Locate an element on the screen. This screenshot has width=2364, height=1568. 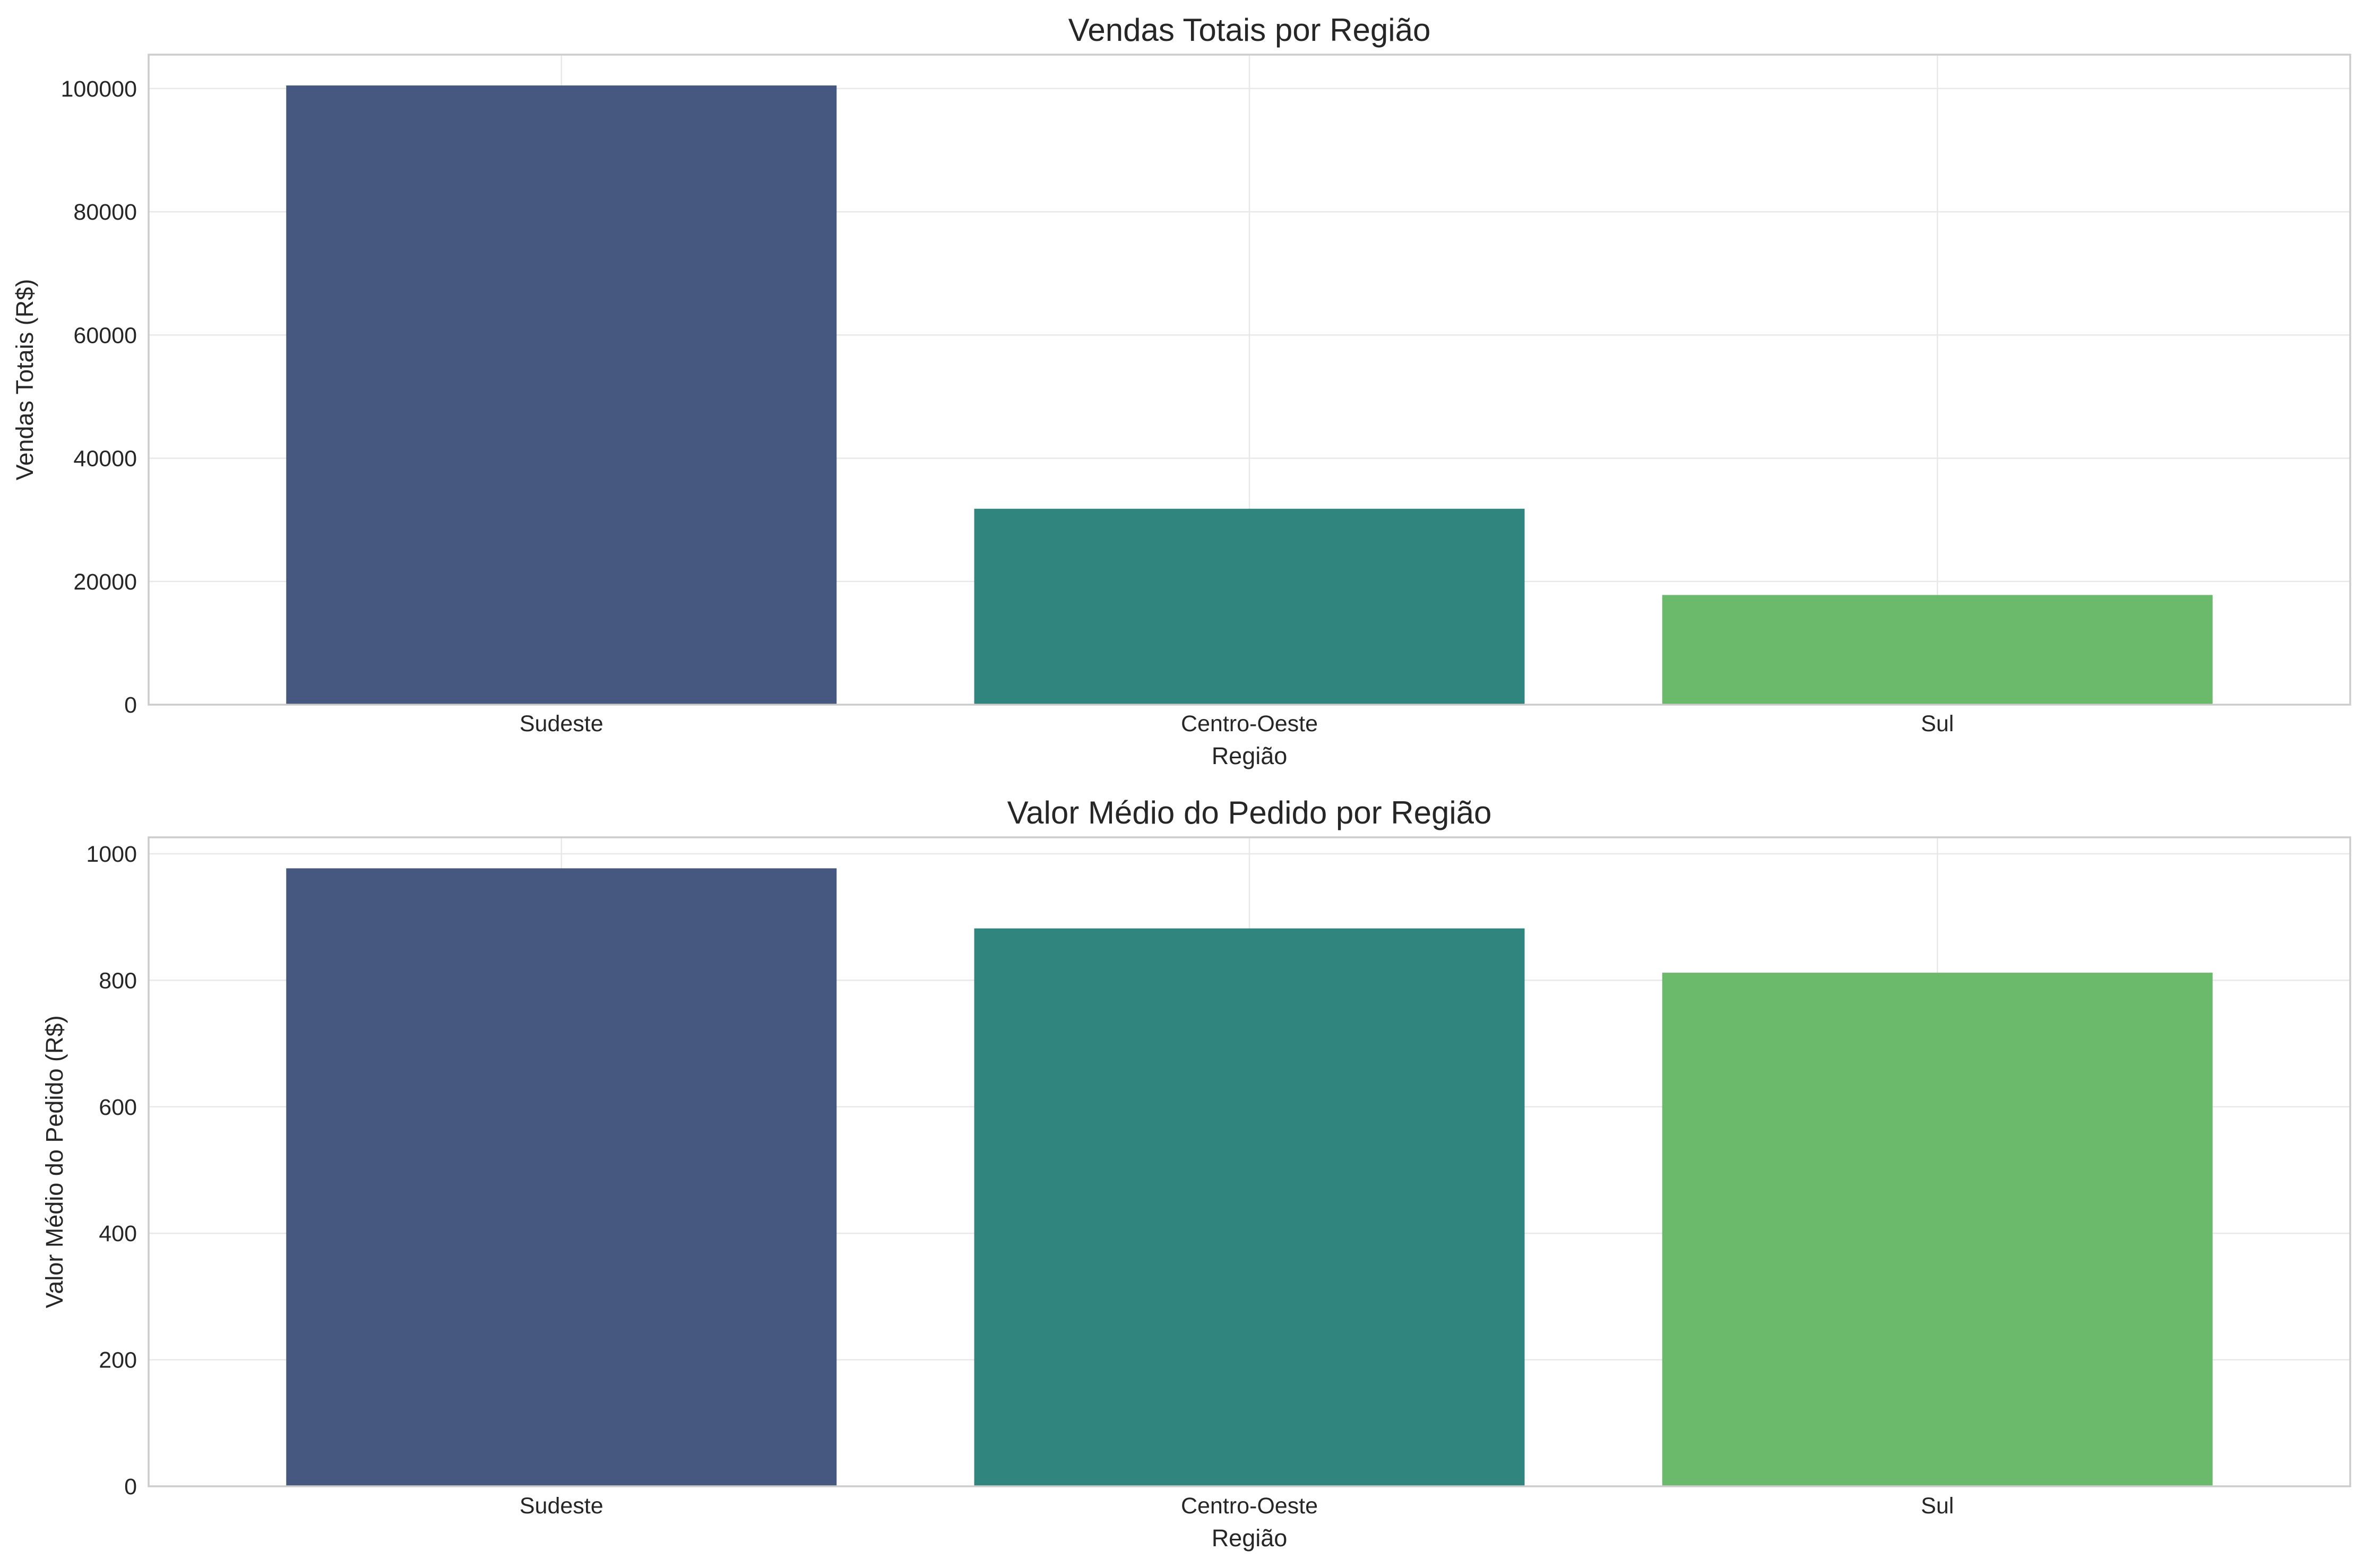
y-tick-label: 200 is located at coordinates (118, 1360).